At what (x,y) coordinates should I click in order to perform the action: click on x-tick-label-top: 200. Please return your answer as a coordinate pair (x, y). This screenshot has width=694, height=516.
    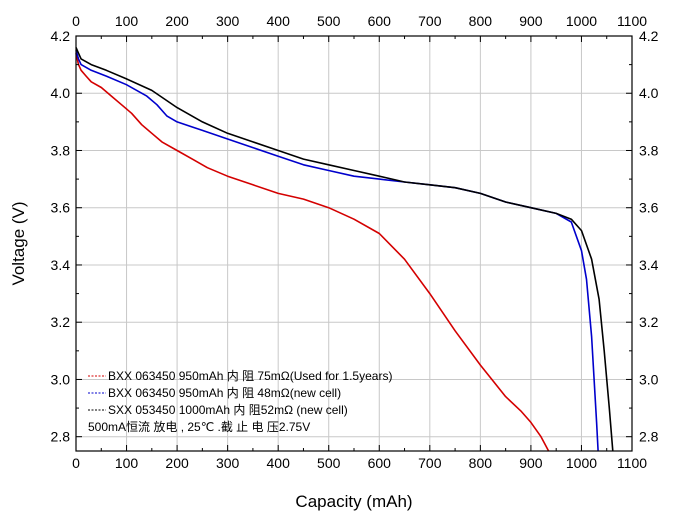
    Looking at the image, I should click on (177, 21).